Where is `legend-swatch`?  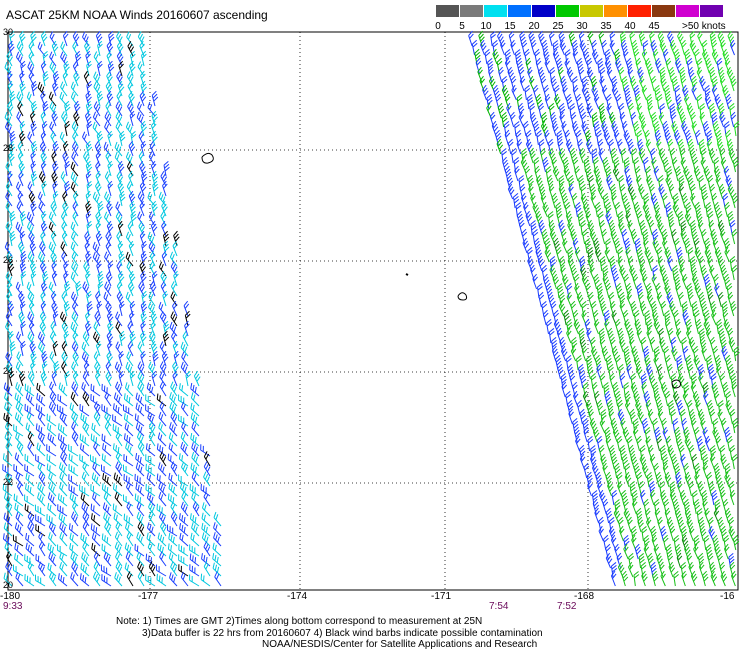 legend-swatch is located at coordinates (664, 11).